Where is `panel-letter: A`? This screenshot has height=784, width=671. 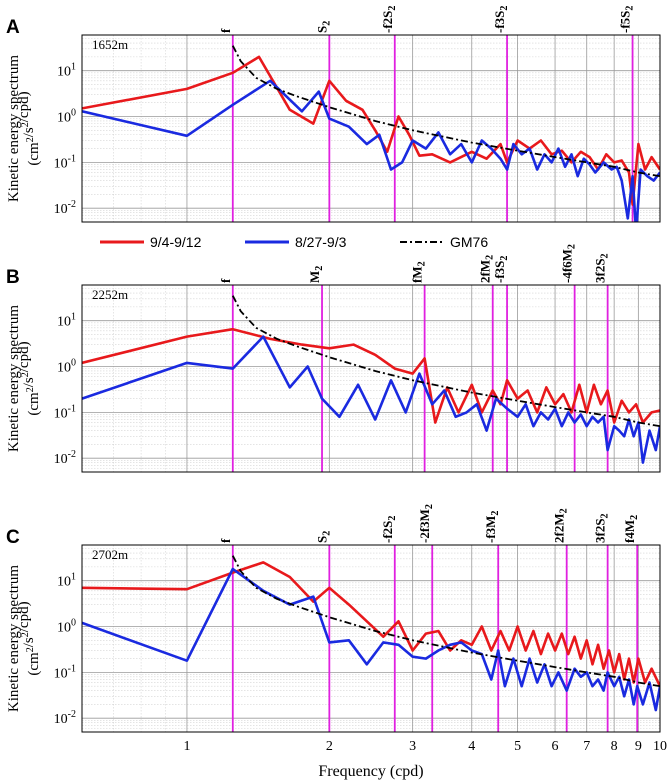
panel-letter: A is located at coordinates (13, 27).